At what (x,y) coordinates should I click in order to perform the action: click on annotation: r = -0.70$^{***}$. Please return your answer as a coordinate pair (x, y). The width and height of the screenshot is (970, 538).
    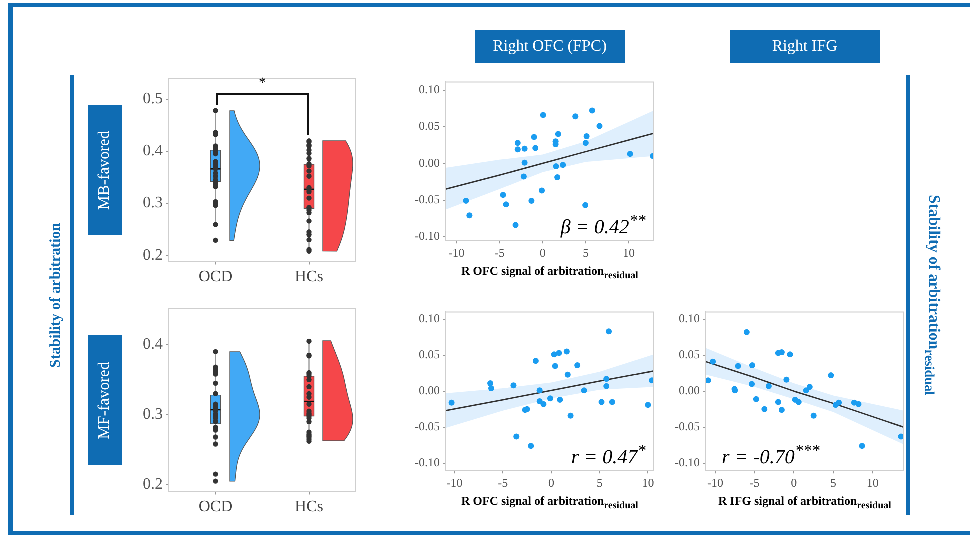
    Looking at the image, I should click on (771, 455).